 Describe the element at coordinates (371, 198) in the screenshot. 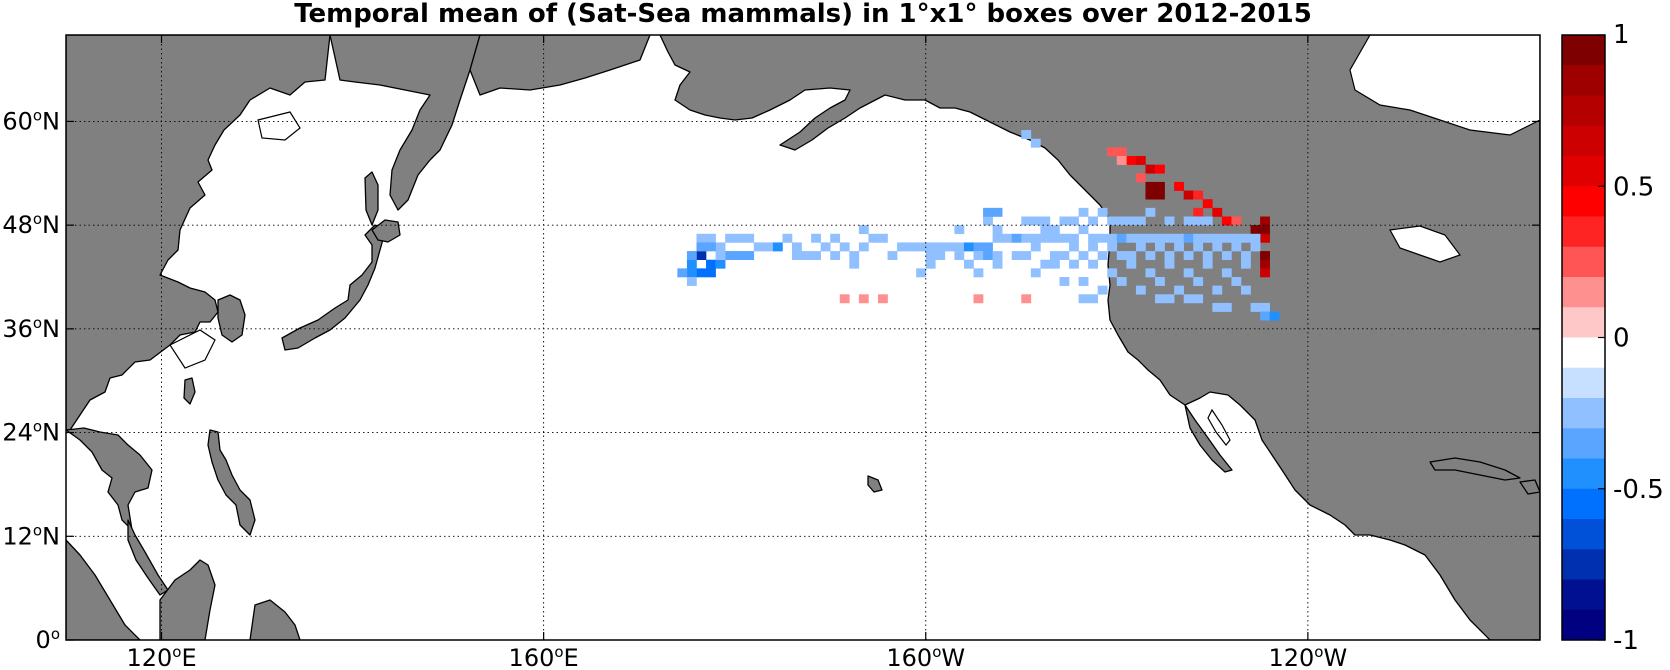

I see `land-sakhalin` at that location.